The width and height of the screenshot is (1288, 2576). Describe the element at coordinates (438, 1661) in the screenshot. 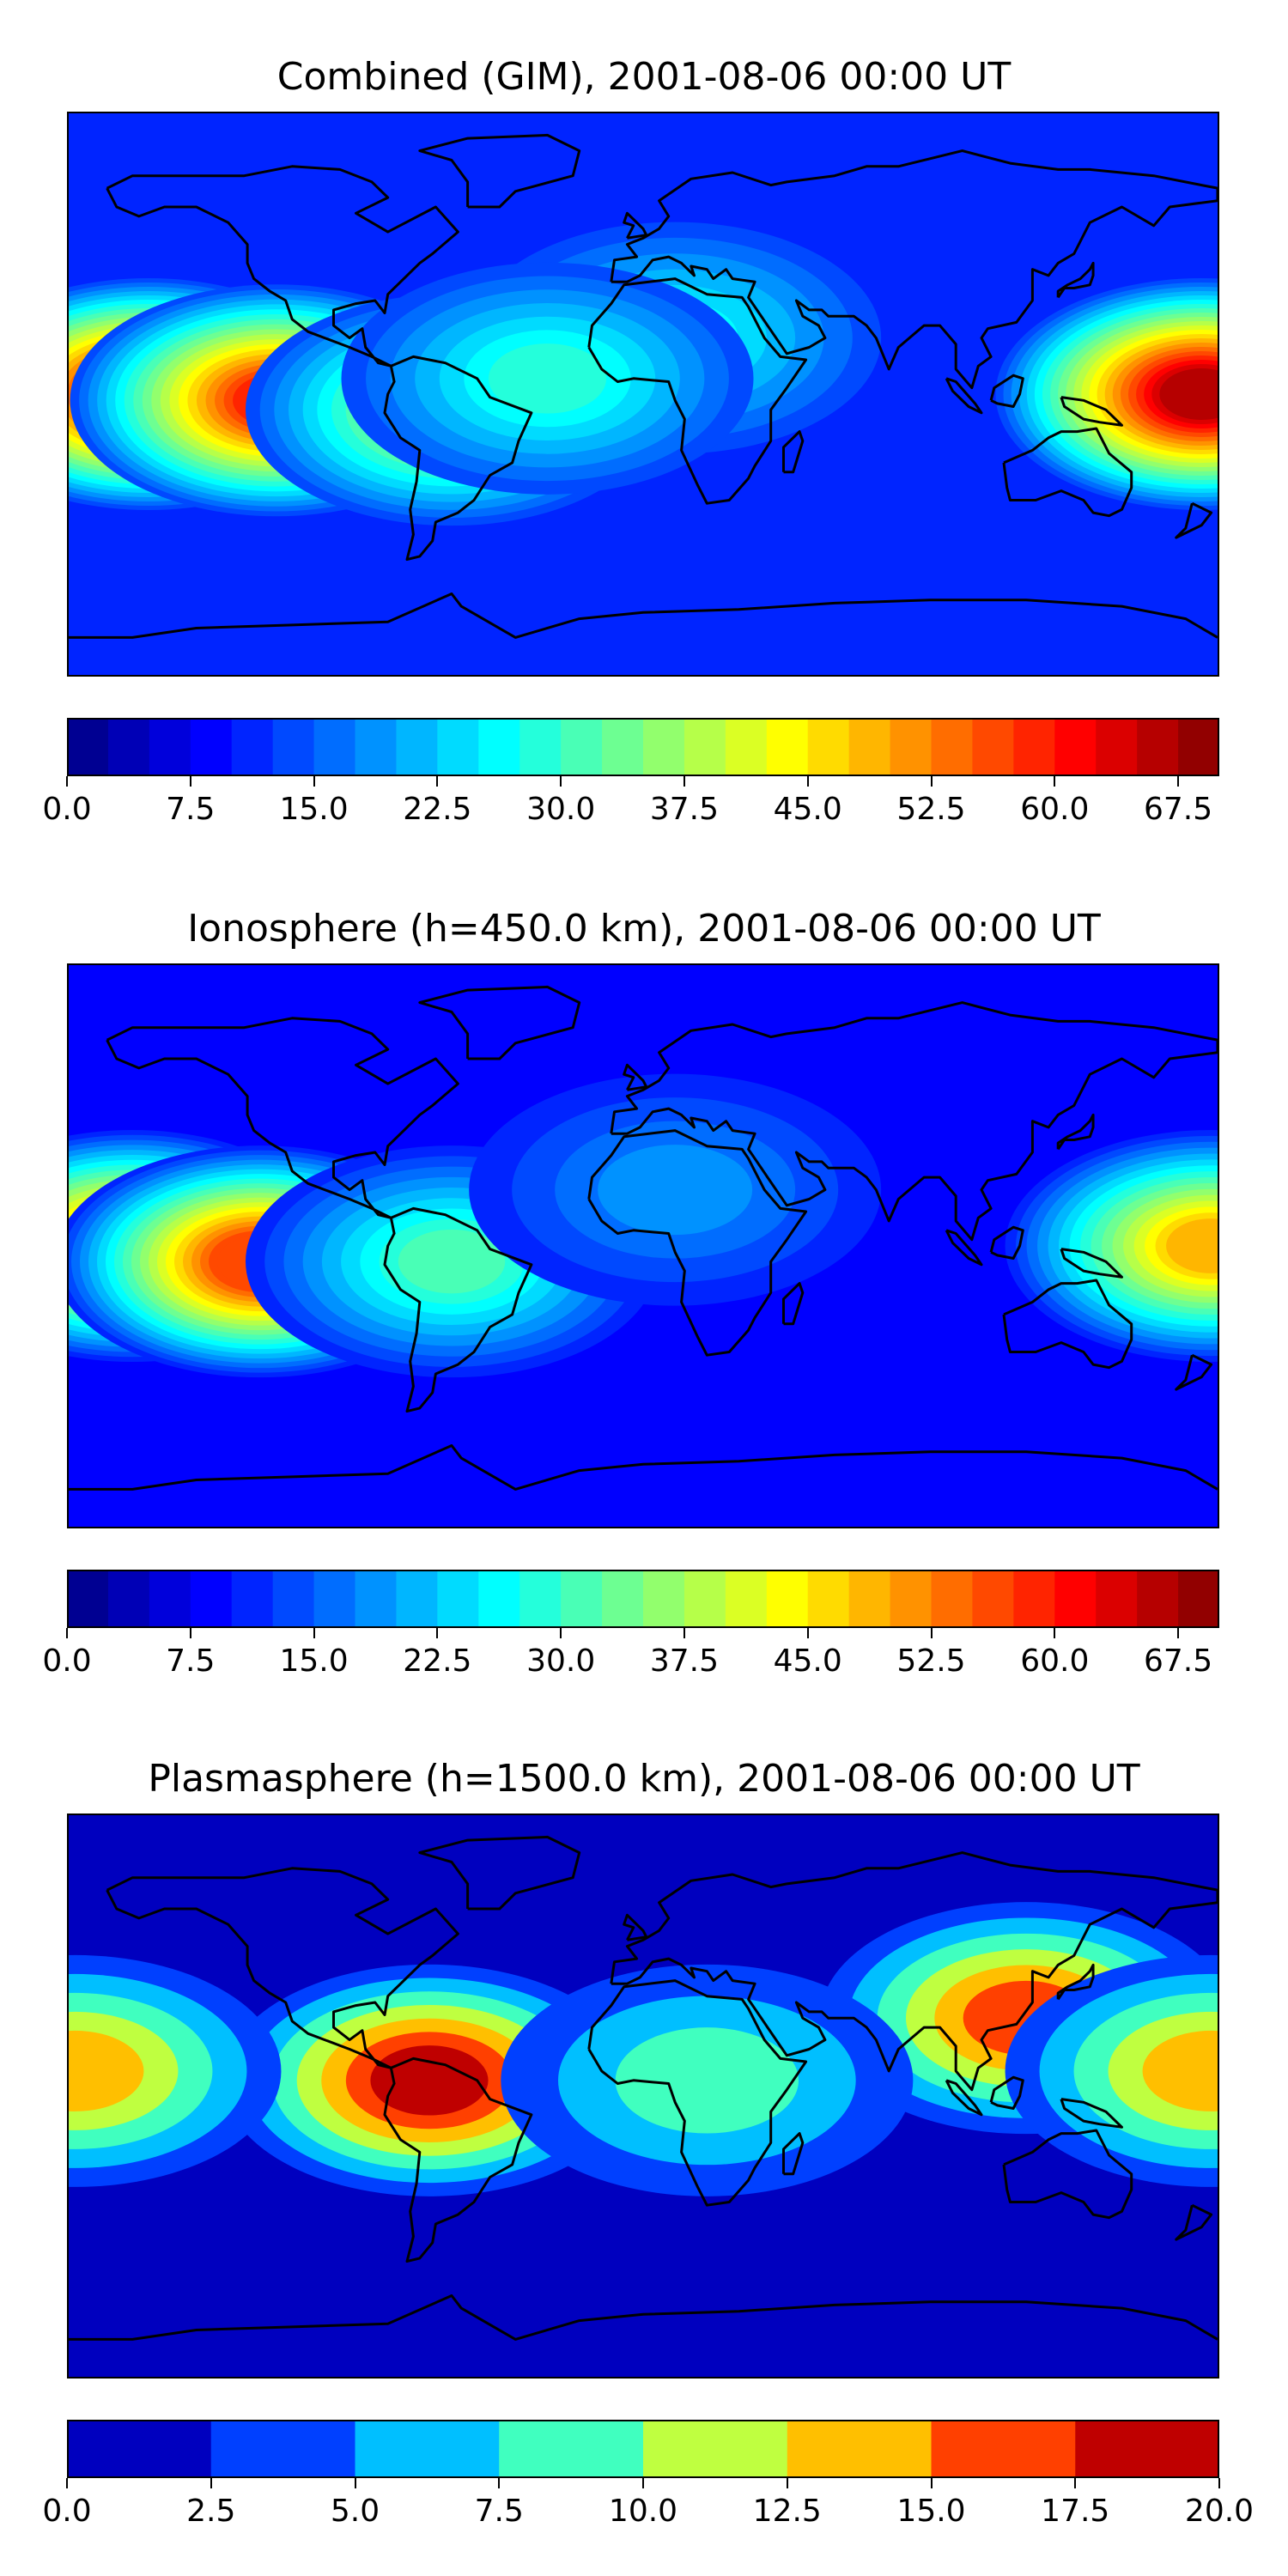

I see `colorbar-tick-label: 22.5` at that location.